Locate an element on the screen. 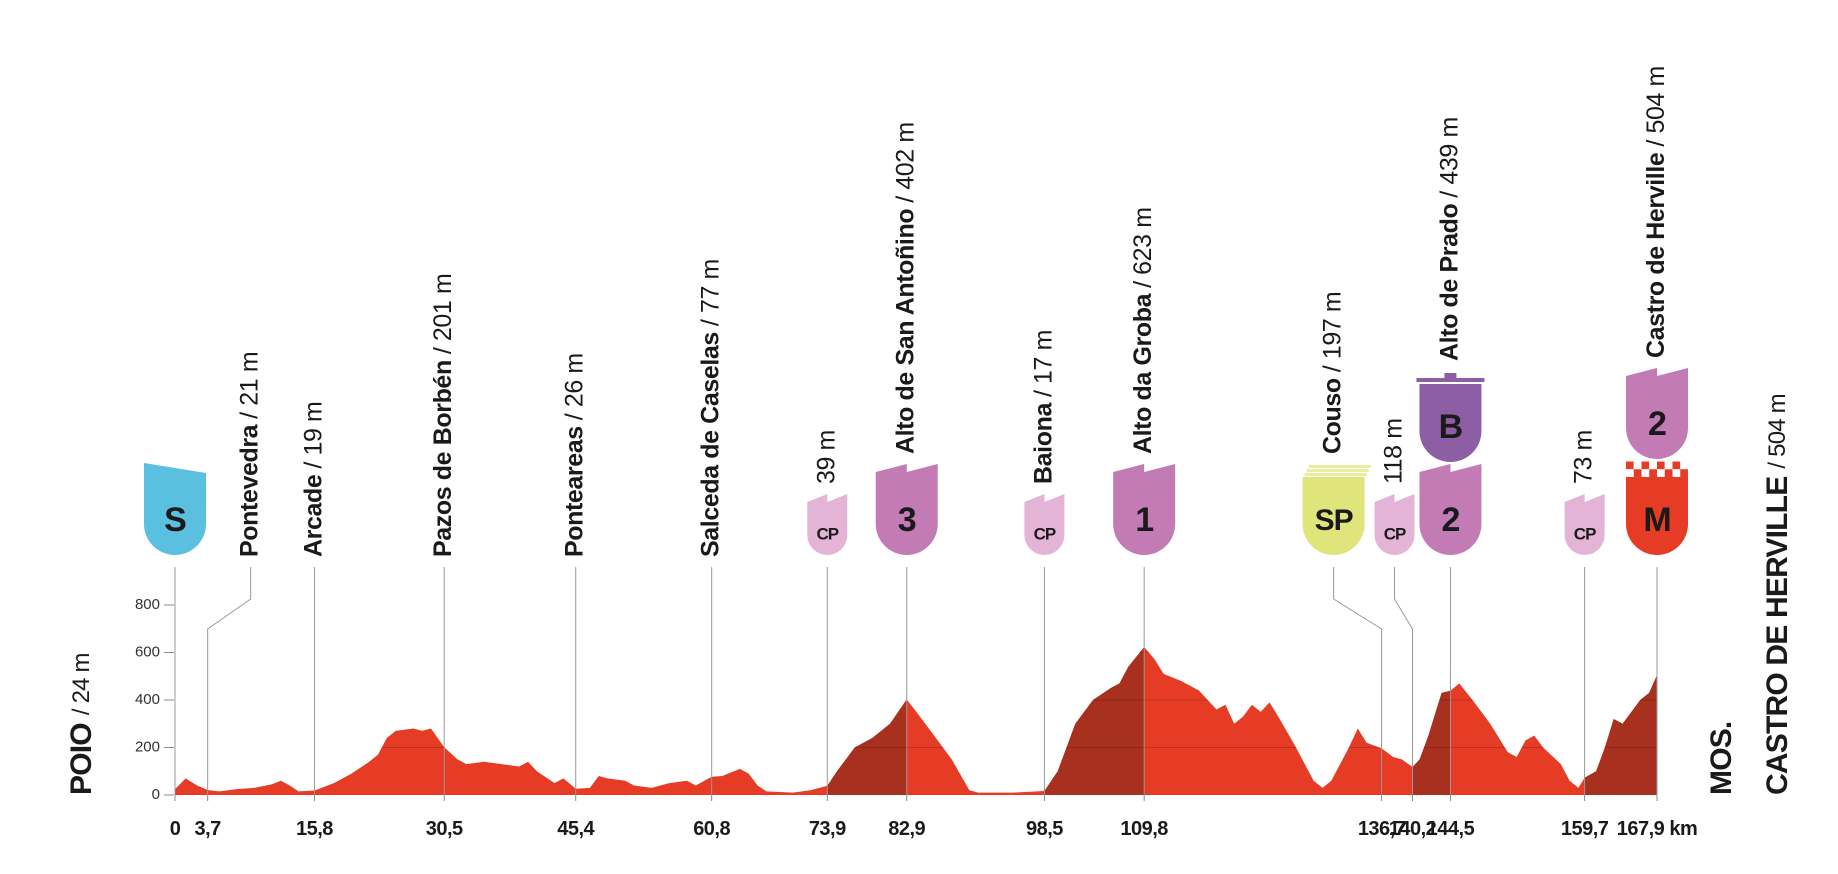 This screenshot has width=1838, height=874. finish-alt: / 504 m is located at coordinates (1777, 431).